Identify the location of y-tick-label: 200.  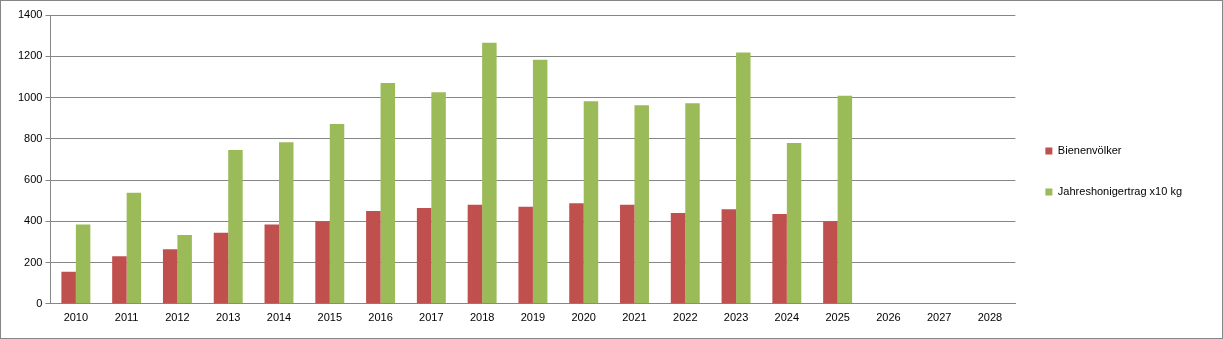
(33, 261).